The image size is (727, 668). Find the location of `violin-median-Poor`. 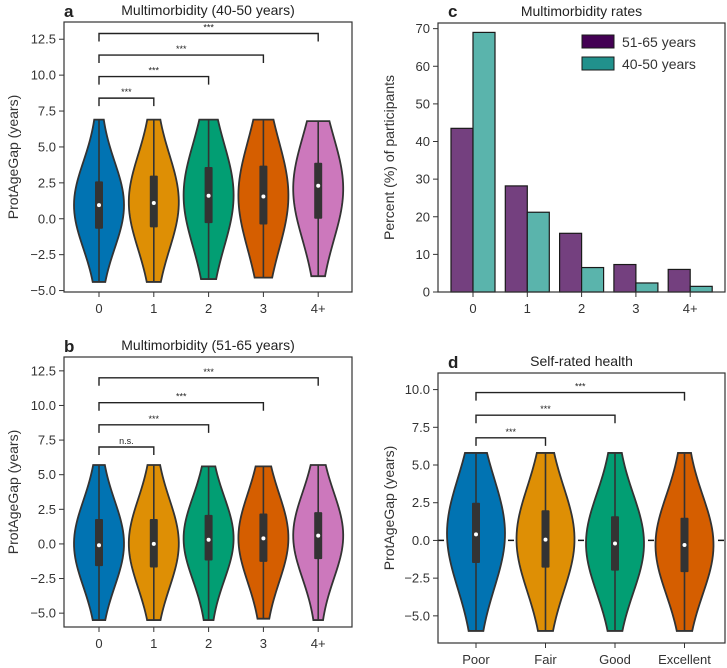

violin-median-Poor is located at coordinates (476, 534).